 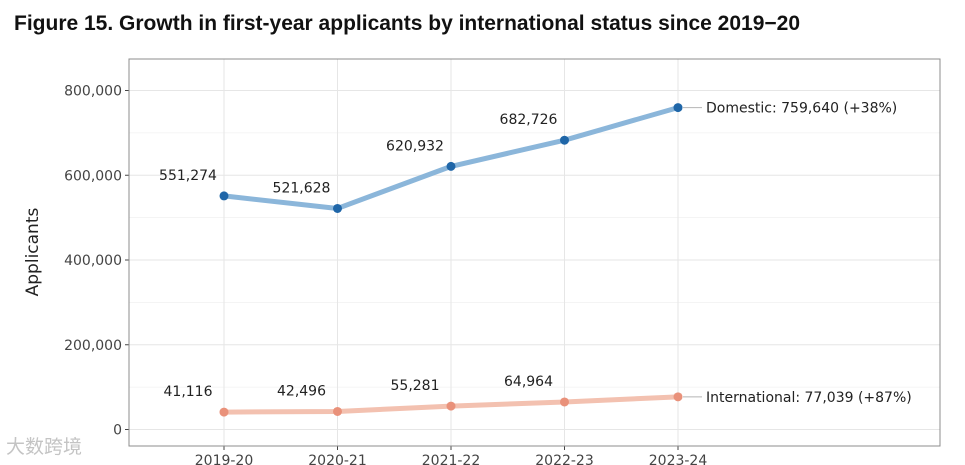 I want to click on international-data-label: 42,496, so click(x=301, y=391).